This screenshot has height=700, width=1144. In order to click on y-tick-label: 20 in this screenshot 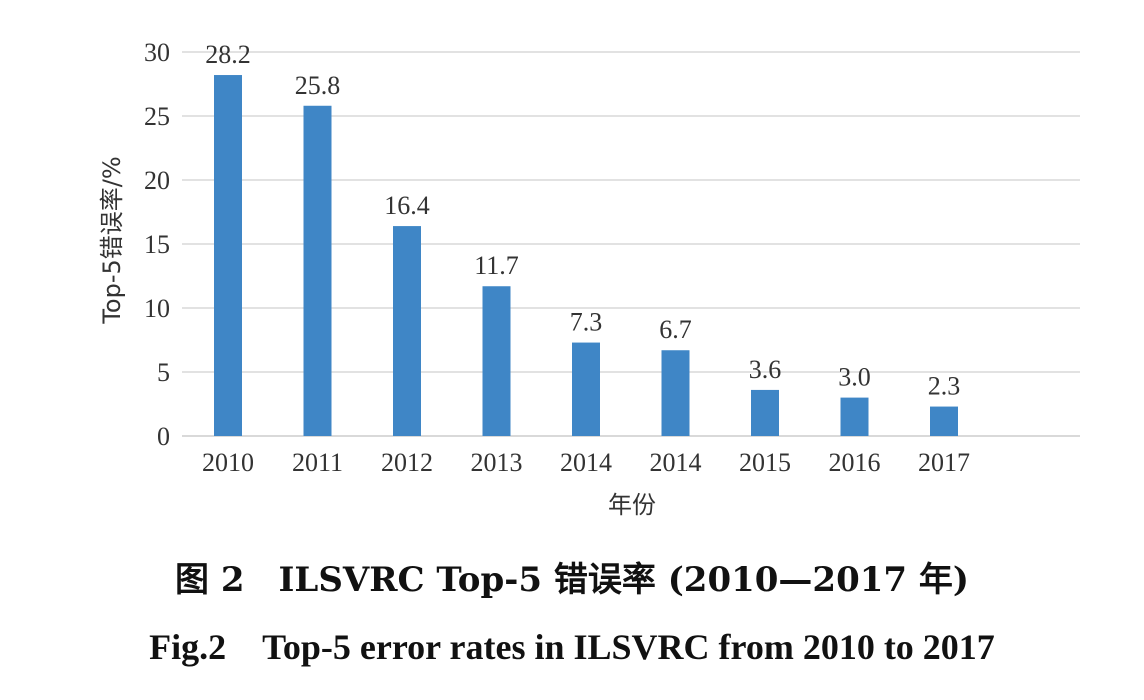, I will do `click(157, 180)`.